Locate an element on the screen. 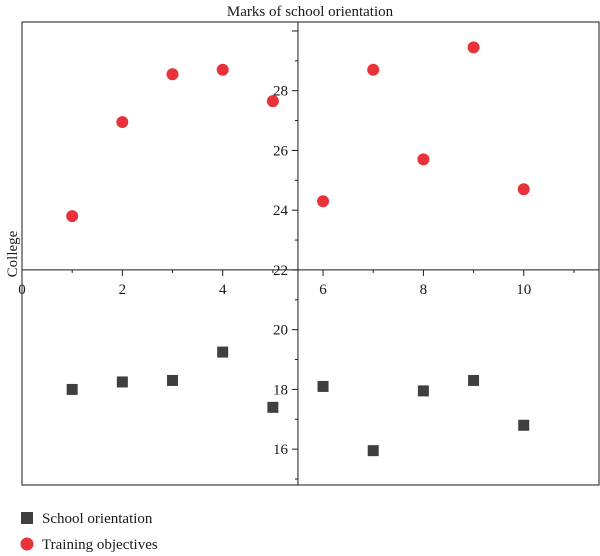  x-tick-label: 6 is located at coordinates (323, 290).